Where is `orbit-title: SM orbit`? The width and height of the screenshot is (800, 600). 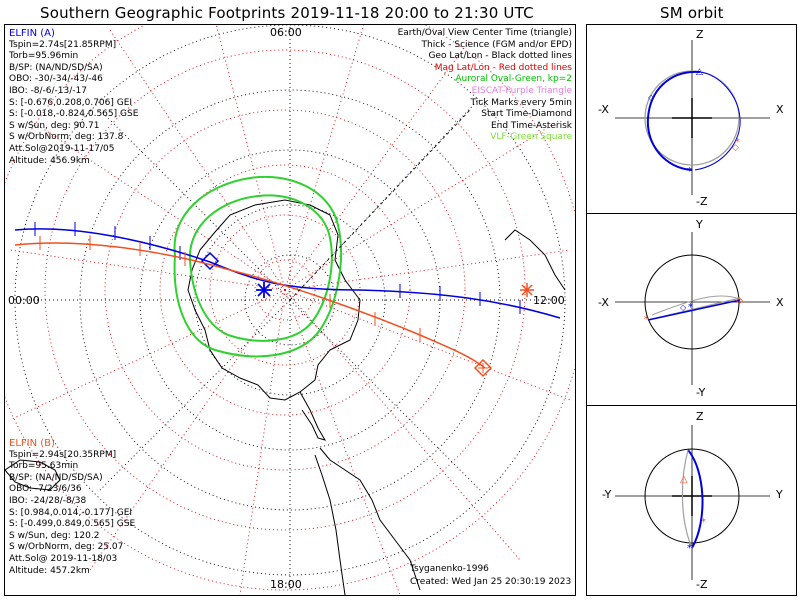
orbit-title: SM orbit is located at coordinates (692, 13).